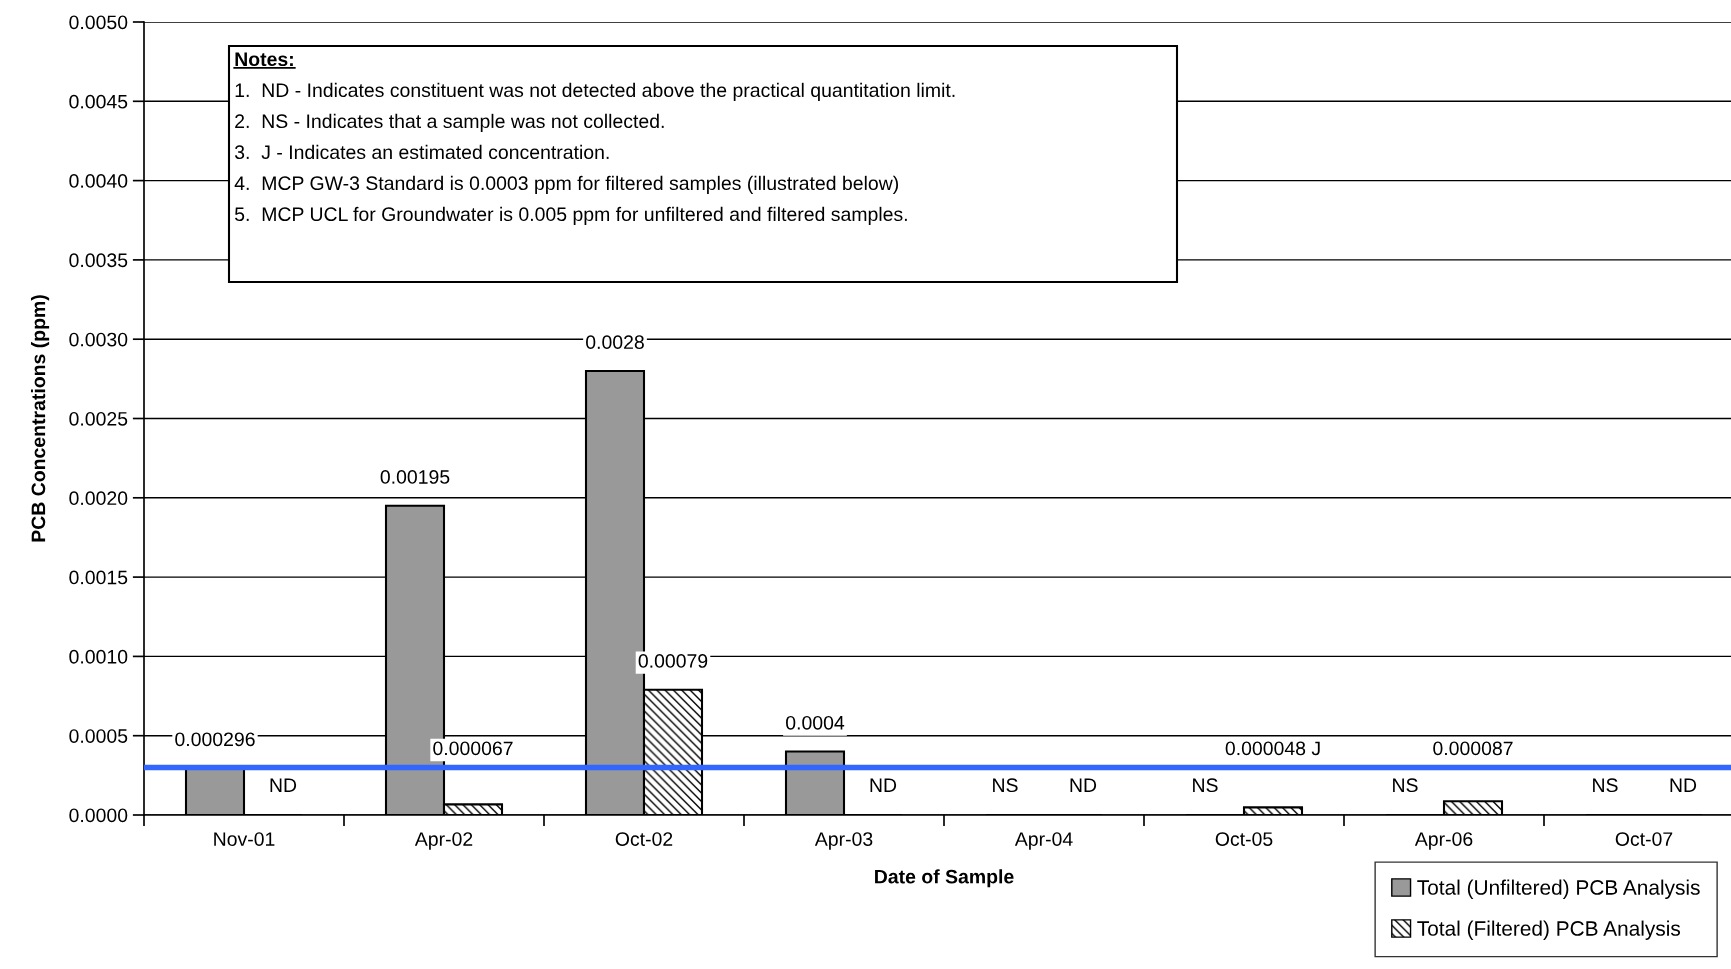 The width and height of the screenshot is (1731, 969). I want to click on legend-label: Total (Filtered) PCB Analysis, so click(1549, 930).